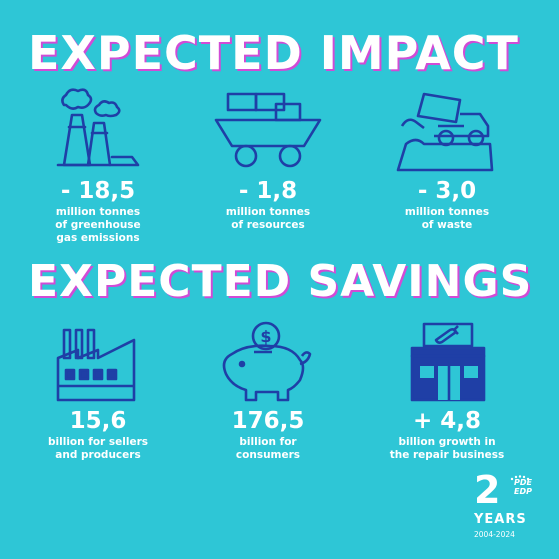 The width and height of the screenshot is (559, 559). I want to click on savings-stat-1: 15,6 billion for sellers and producers, so click(98, 435).